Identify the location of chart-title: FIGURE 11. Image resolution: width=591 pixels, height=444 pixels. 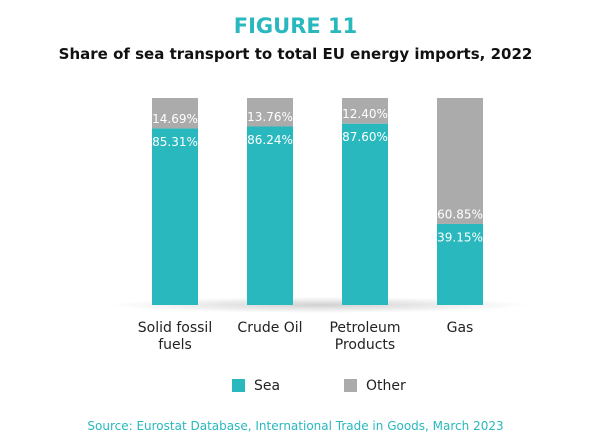
(295, 26).